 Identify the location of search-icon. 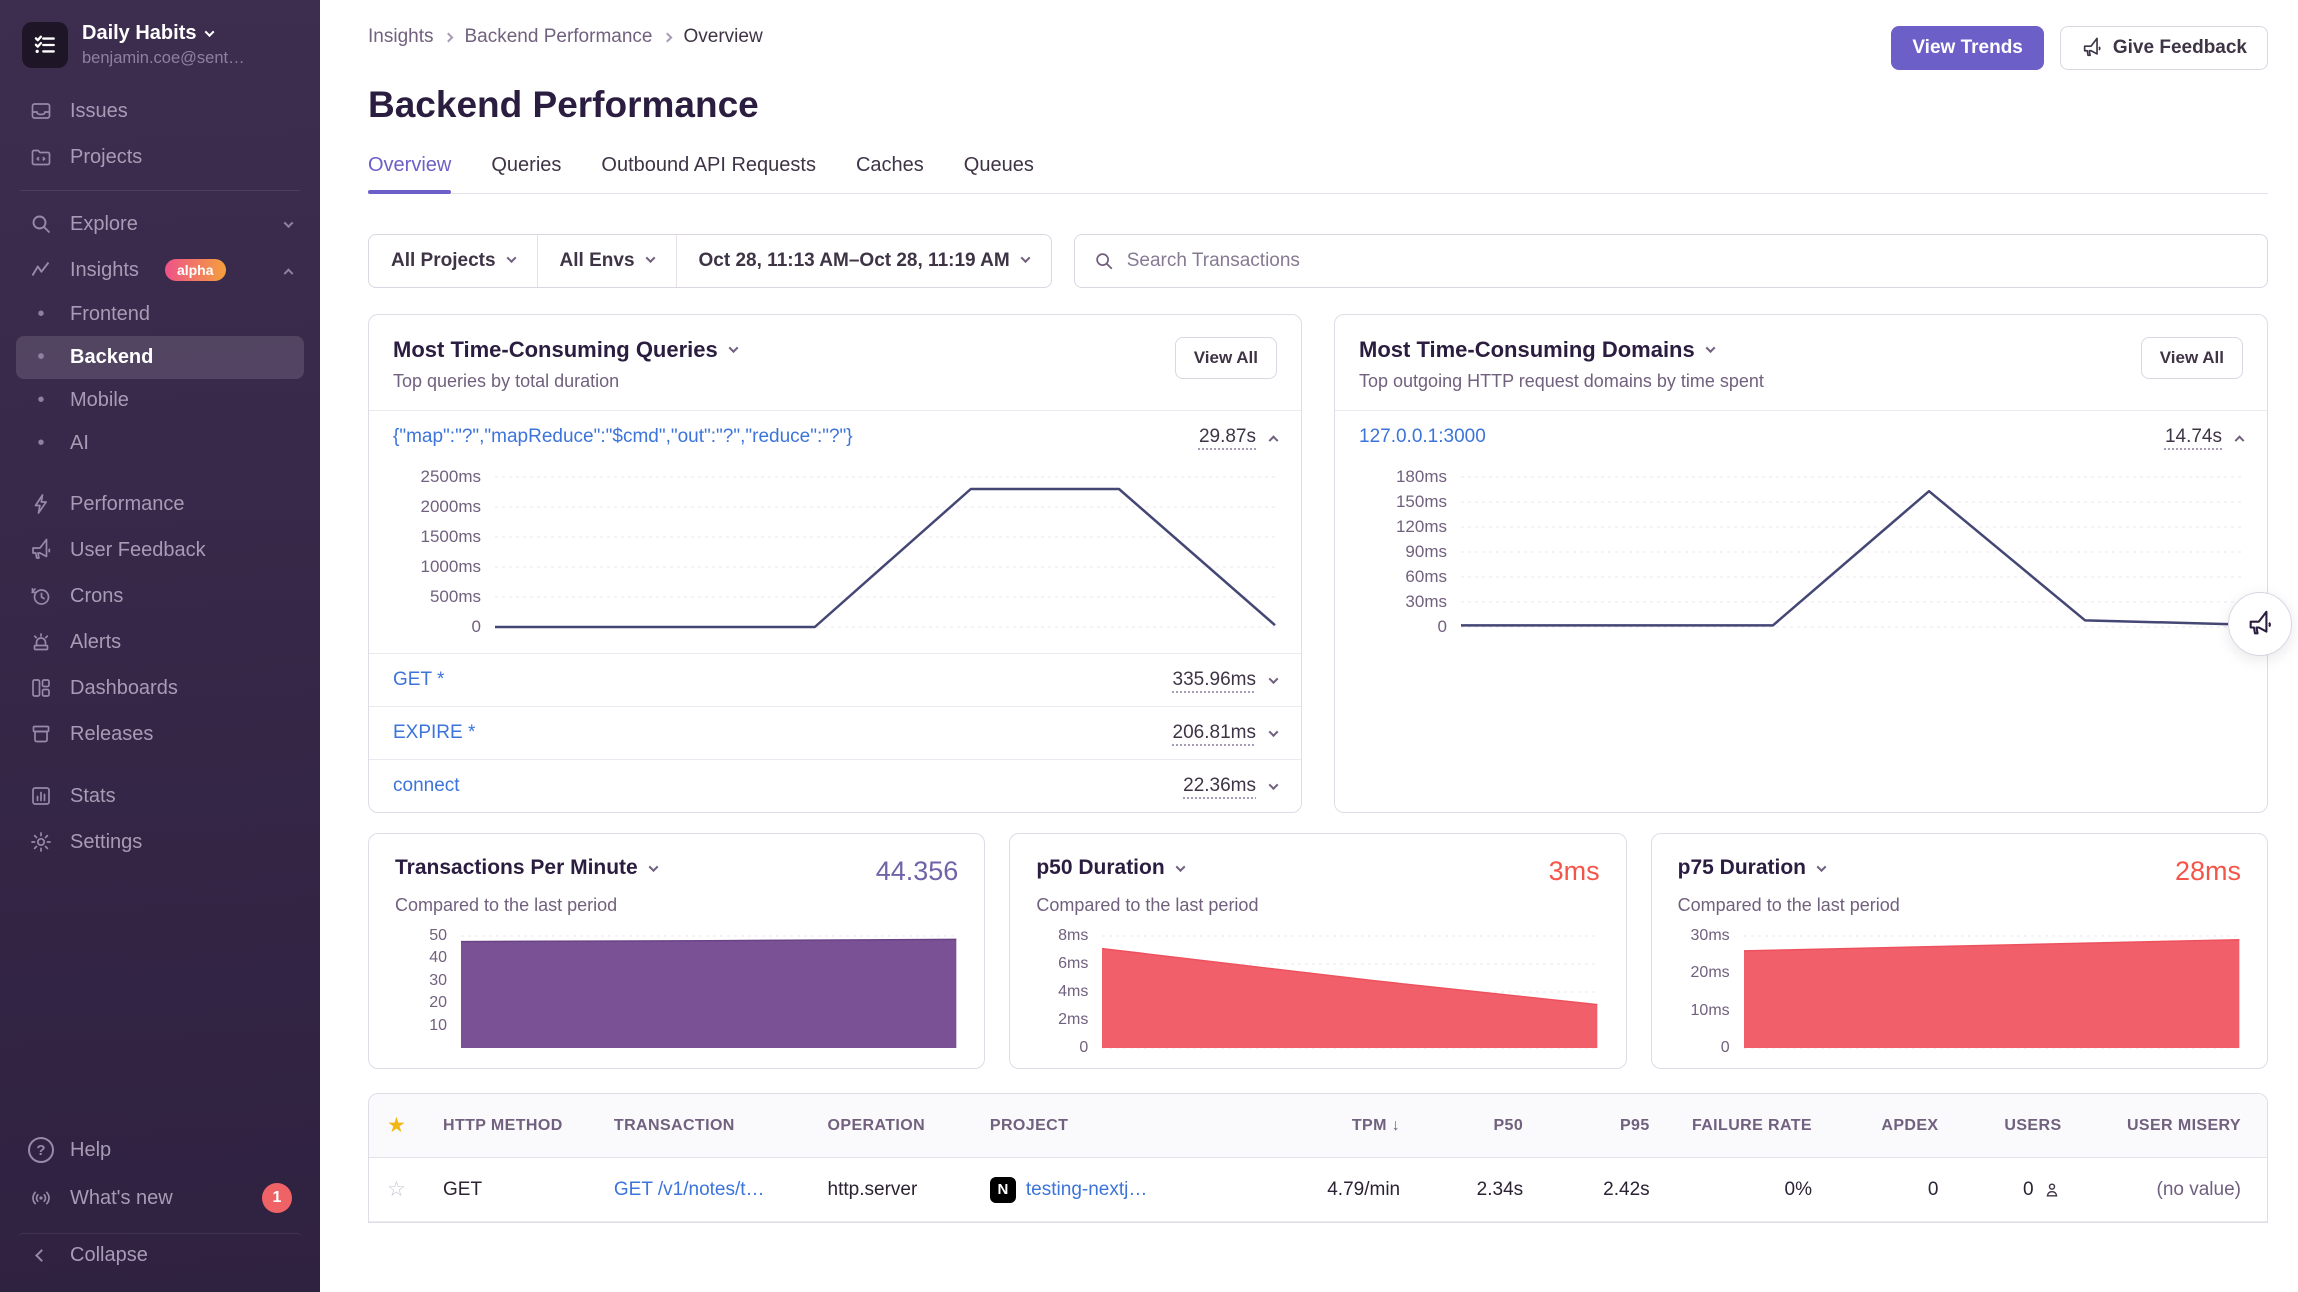
(41, 224).